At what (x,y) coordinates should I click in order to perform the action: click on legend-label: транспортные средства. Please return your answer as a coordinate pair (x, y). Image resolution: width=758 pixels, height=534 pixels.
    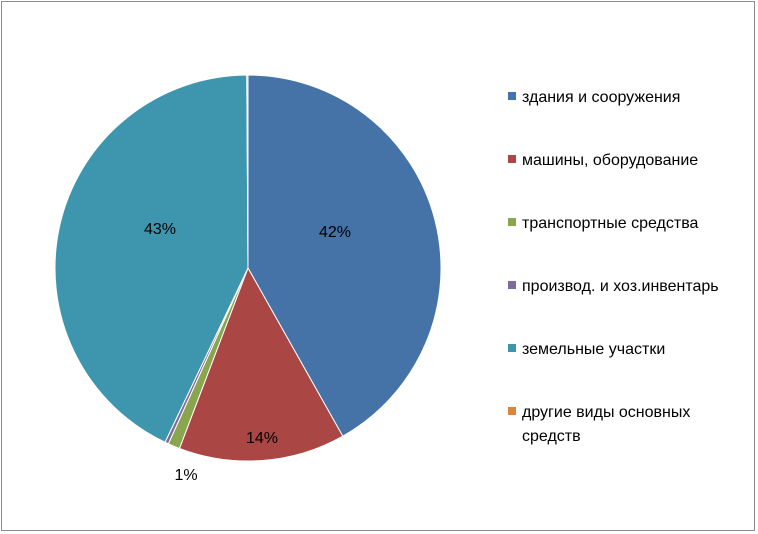
    Looking at the image, I should click on (610, 223).